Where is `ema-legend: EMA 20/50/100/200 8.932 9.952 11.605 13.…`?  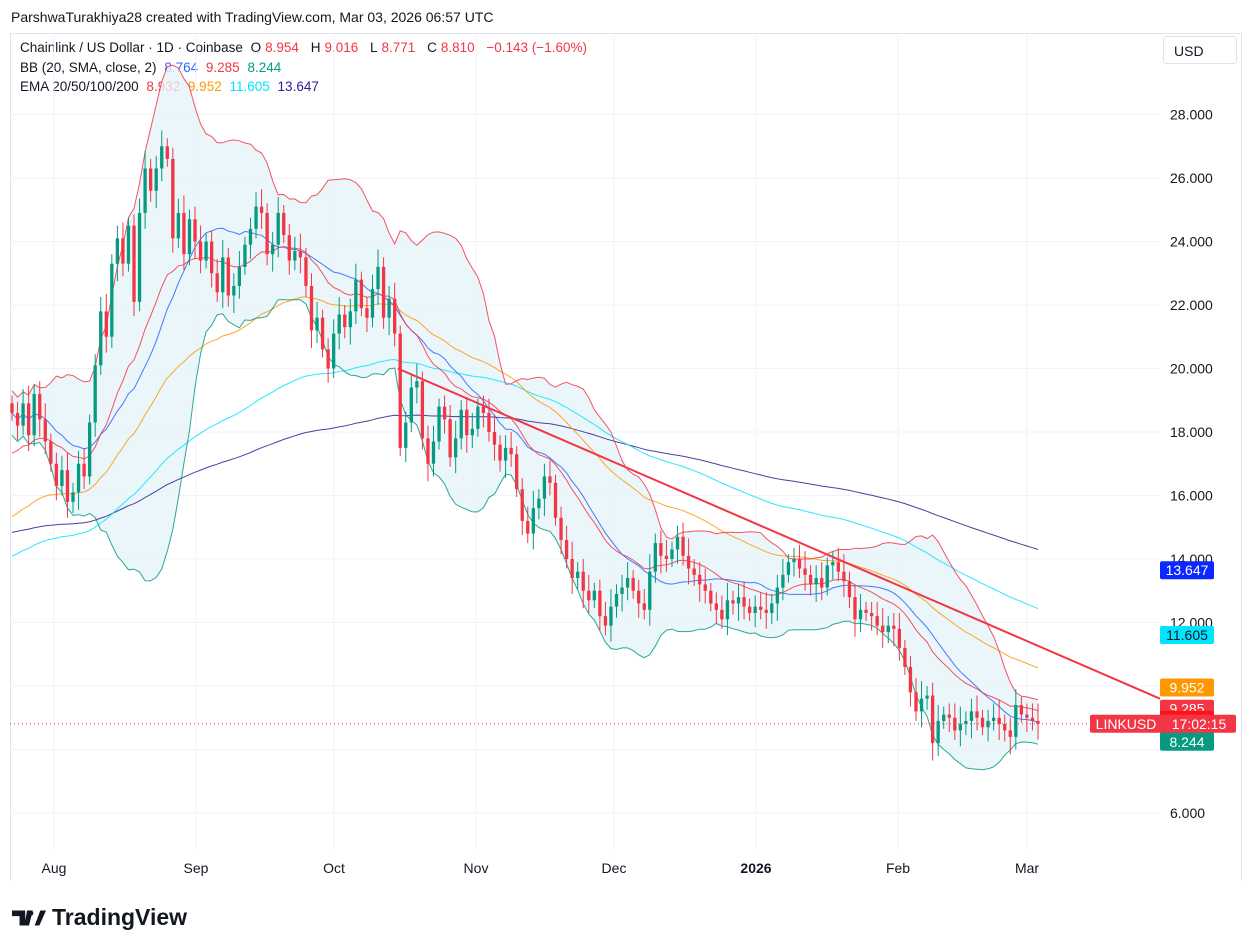
ema-legend: EMA 20/50/100/200 8.932 9.952 11.605 13.… is located at coordinates (171, 86).